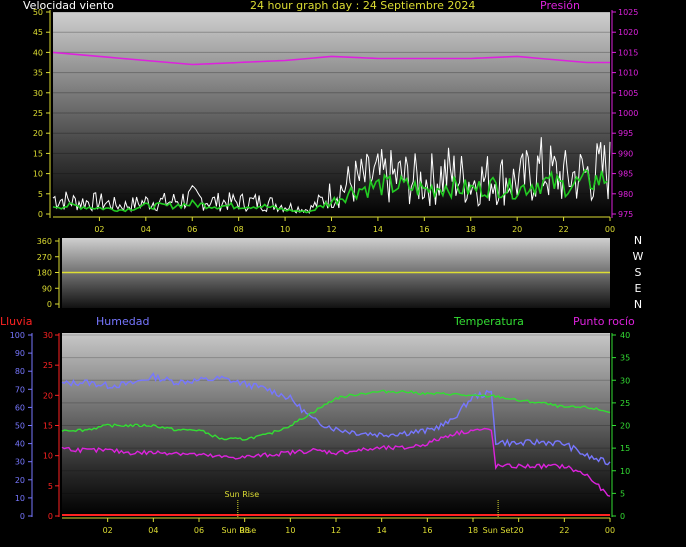 This screenshot has width=686, height=547. Describe the element at coordinates (363, 6) in the screenshot. I see `chart-title: 24 hour graph day : 24 Septiembre 2024` at that location.